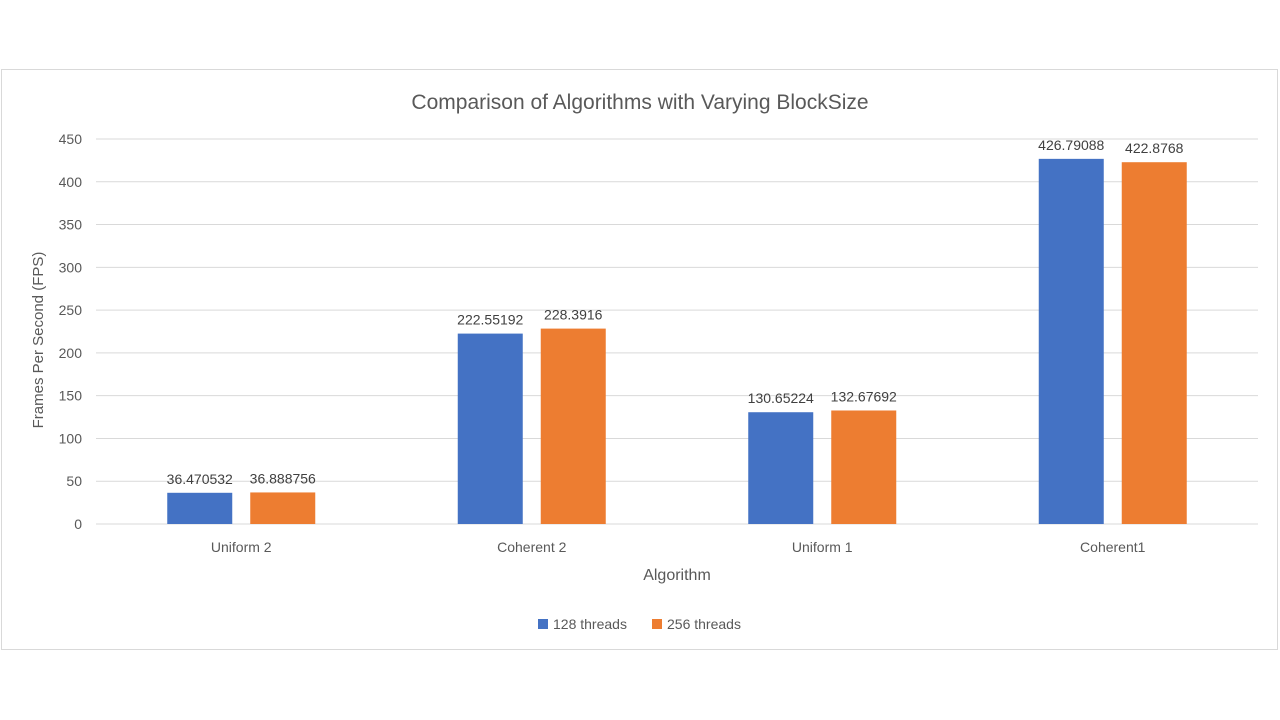 This screenshot has height=720, width=1280. I want to click on x-tick-label: Uniform 1, so click(822, 547).